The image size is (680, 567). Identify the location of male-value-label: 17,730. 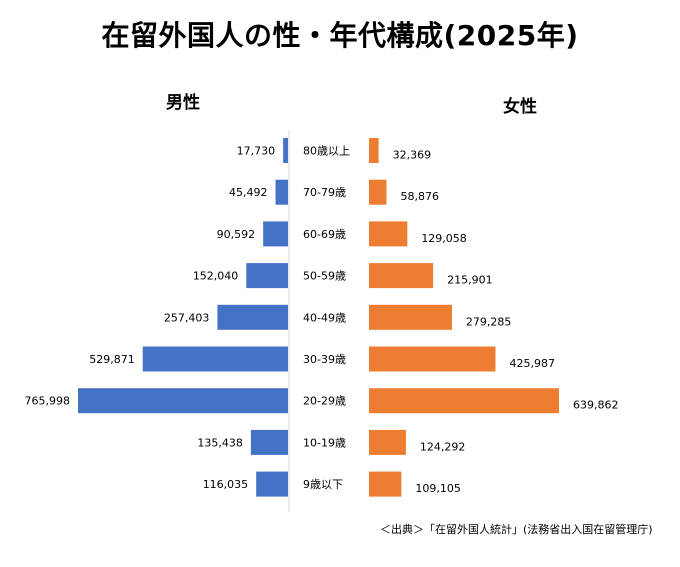
(256, 151).